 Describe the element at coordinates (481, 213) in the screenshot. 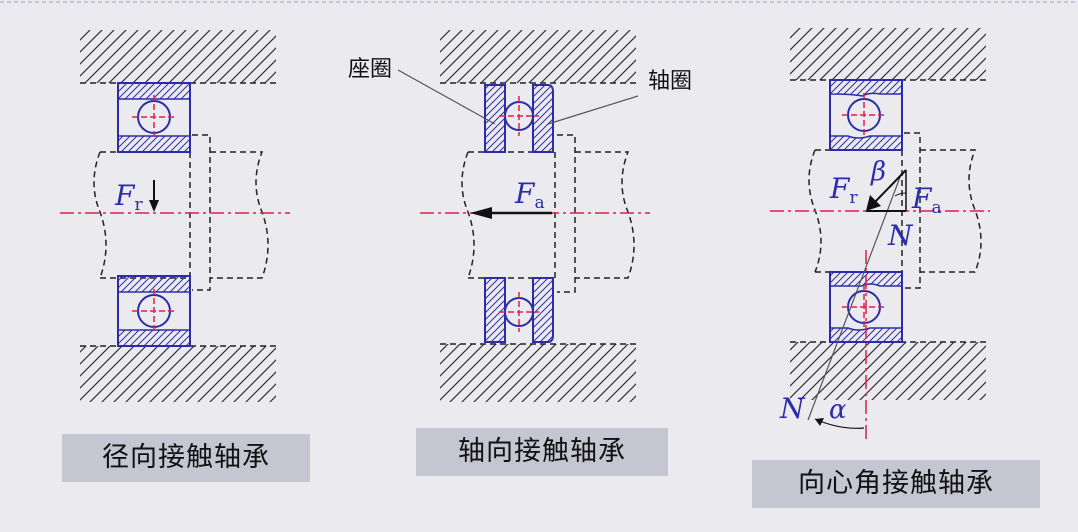

I see `axial-force-arrowhead` at that location.